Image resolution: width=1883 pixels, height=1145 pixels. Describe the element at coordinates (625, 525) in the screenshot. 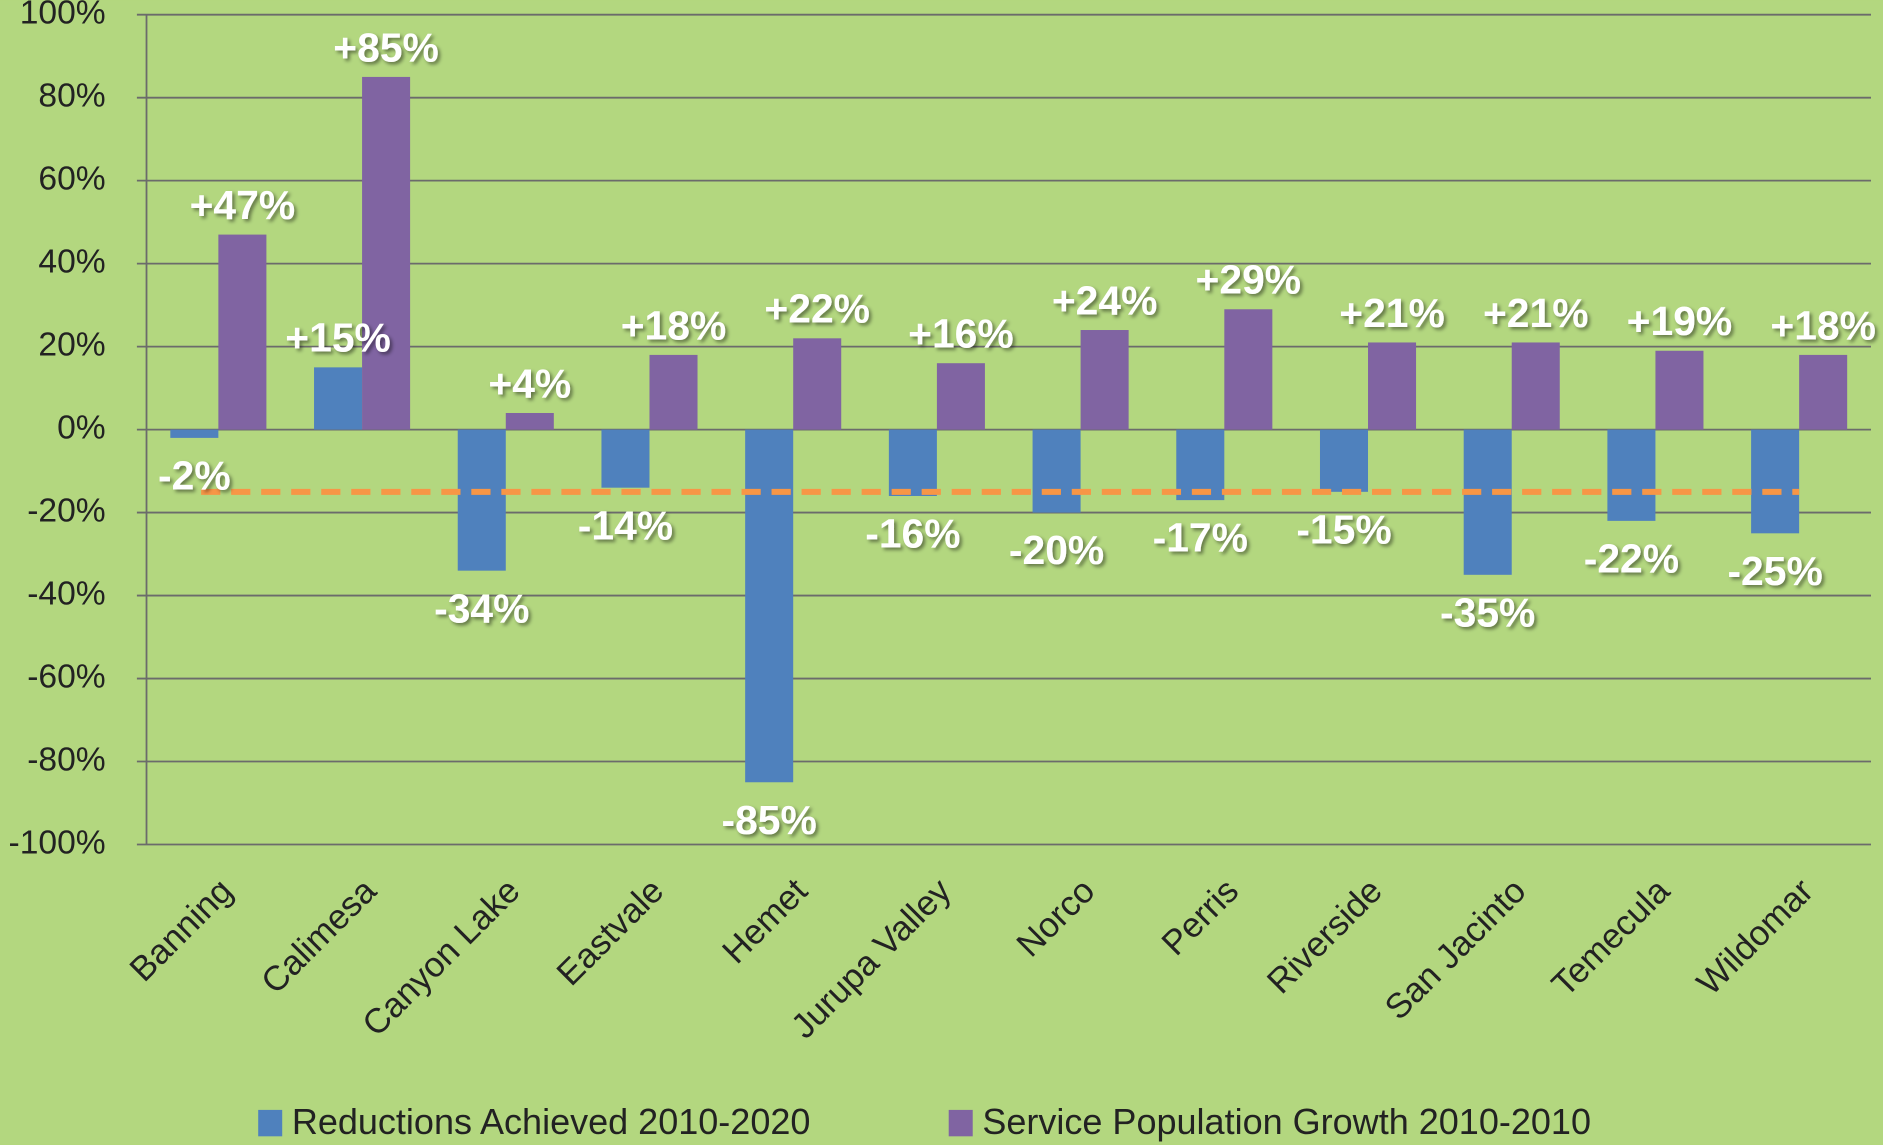

I see `data-label: -14%` at that location.